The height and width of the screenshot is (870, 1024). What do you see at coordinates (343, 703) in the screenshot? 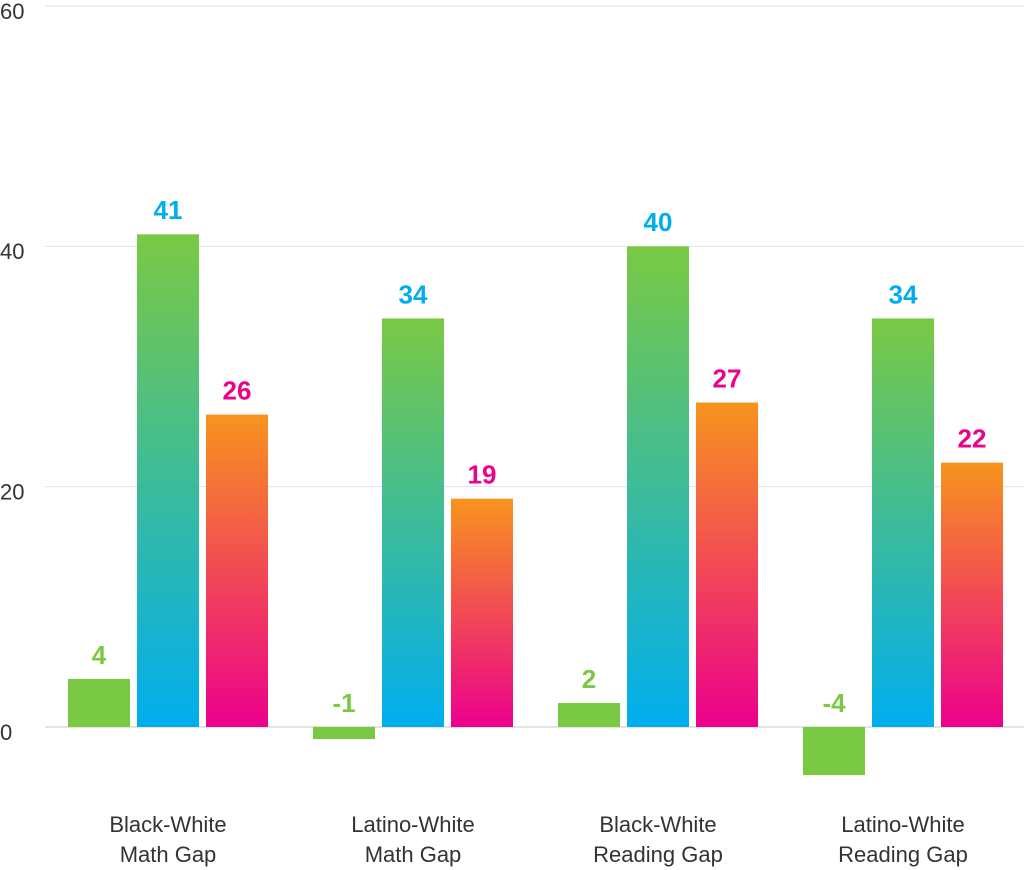
I see `value-label: -1` at bounding box center [343, 703].